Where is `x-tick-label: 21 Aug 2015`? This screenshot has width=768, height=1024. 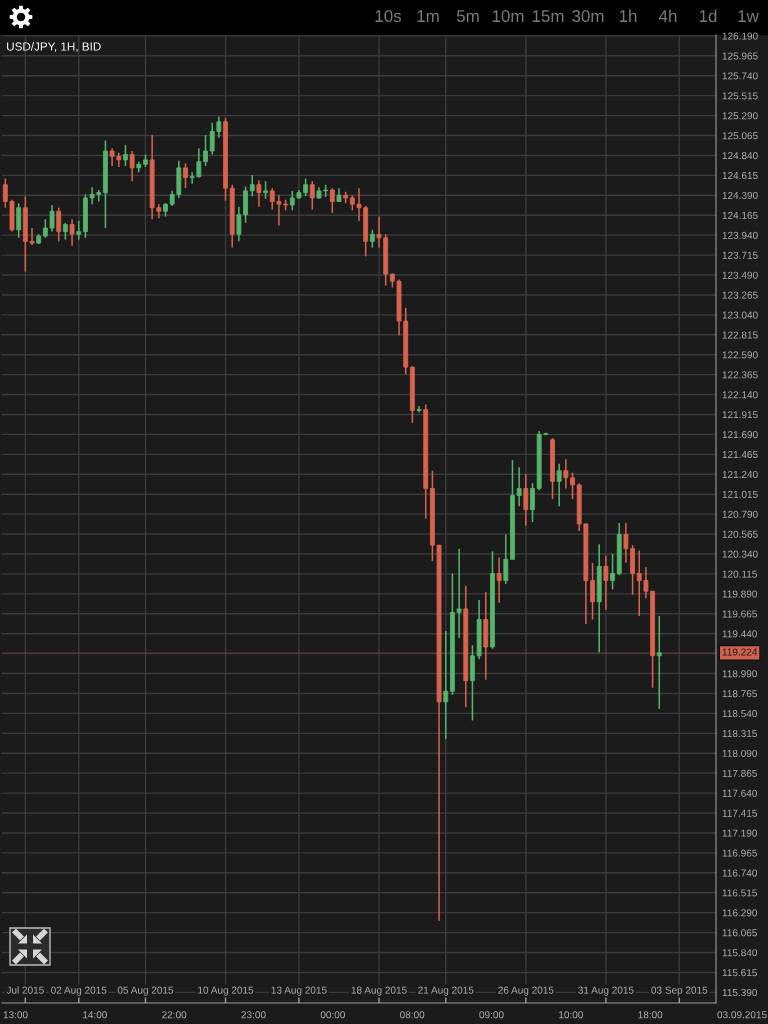
x-tick-label: 21 Aug 2015 is located at coordinates (446, 991).